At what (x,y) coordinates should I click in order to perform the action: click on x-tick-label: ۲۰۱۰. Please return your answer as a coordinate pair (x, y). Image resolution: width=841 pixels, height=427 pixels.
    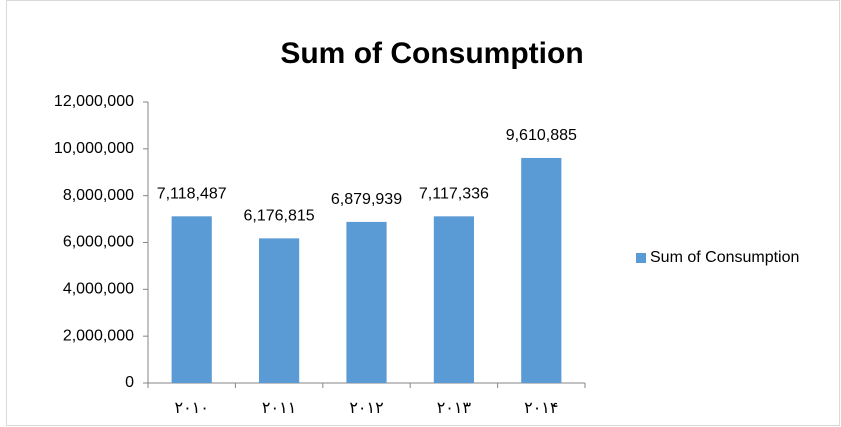
    Looking at the image, I should click on (192, 408).